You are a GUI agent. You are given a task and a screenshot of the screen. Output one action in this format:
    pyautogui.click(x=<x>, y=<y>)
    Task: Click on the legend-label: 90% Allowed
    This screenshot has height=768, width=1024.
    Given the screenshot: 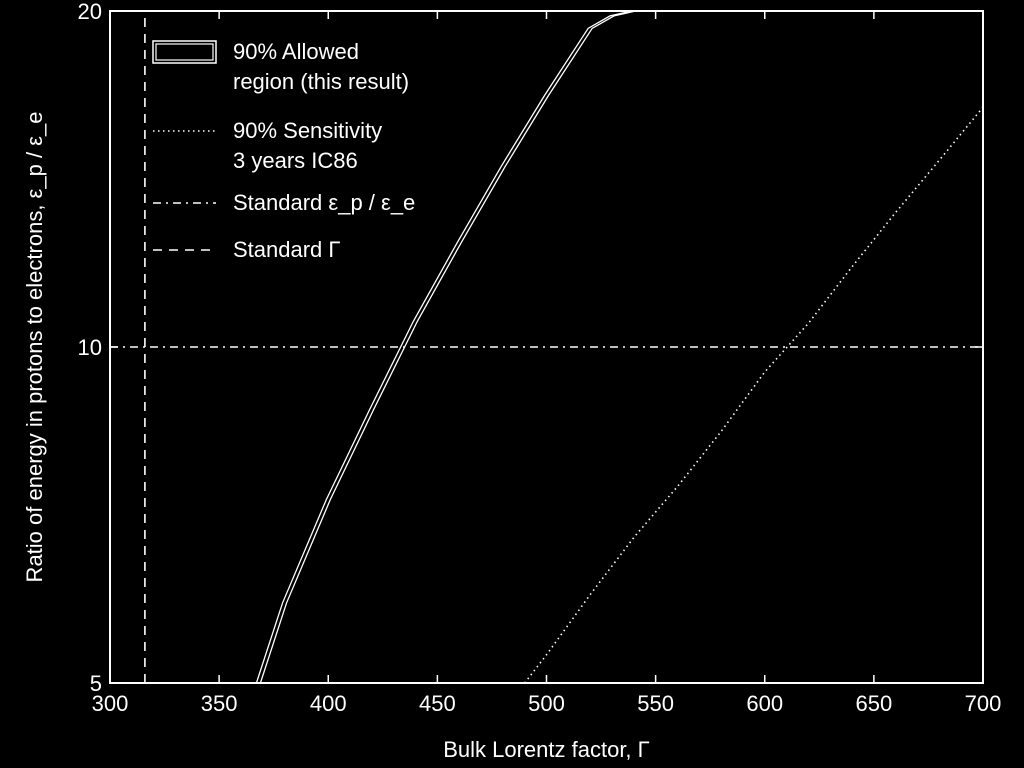 What is the action you would take?
    pyautogui.click(x=296, y=51)
    